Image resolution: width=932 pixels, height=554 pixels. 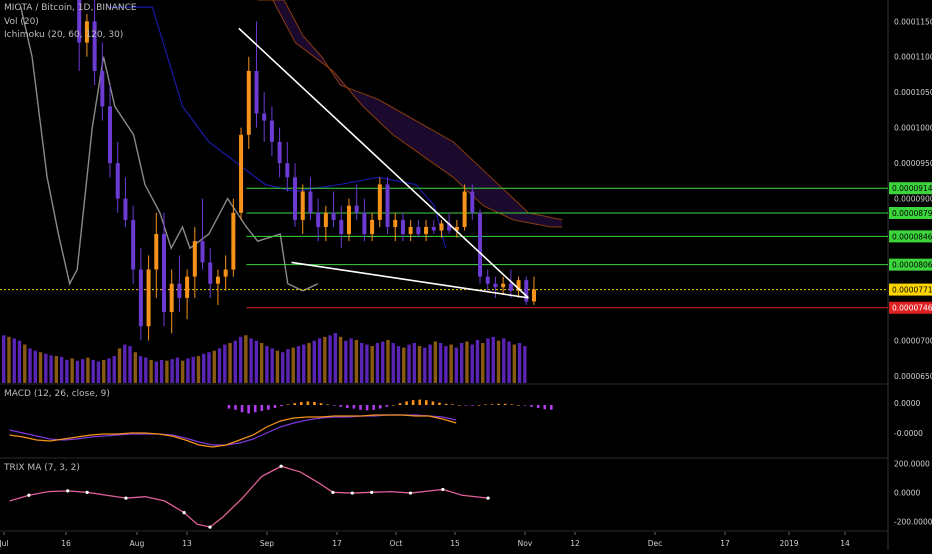 What do you see at coordinates (575, 543) in the screenshot?
I see `time-axis-label: 12` at bounding box center [575, 543].